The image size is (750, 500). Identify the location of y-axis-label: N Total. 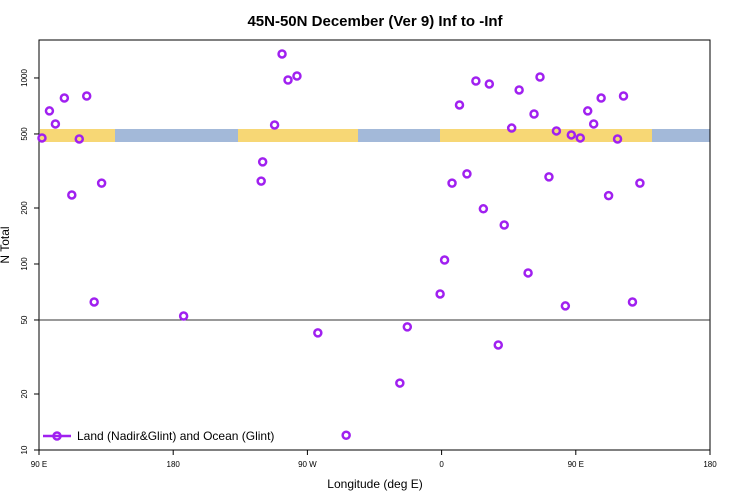
(6, 244).